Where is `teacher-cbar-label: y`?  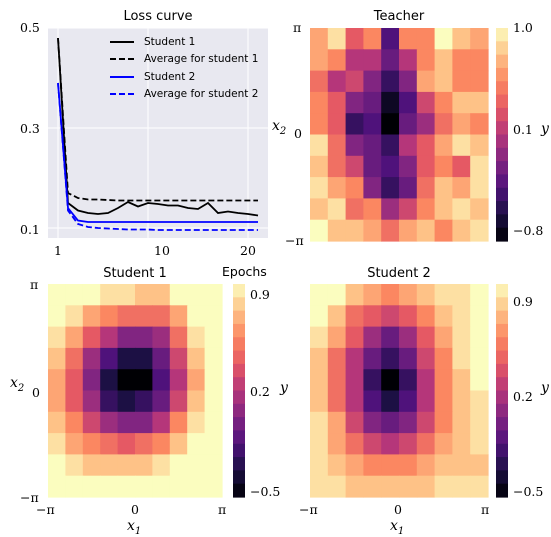 teacher-cbar-label: y is located at coordinates (545, 129).